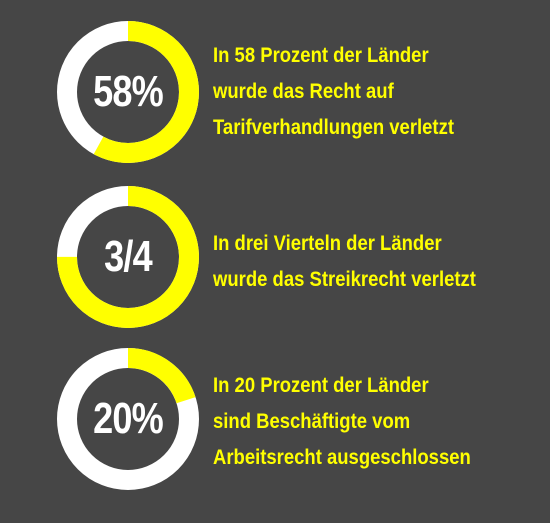 The height and width of the screenshot is (523, 550). I want to click on donut-value-label: 58%, so click(128, 91).